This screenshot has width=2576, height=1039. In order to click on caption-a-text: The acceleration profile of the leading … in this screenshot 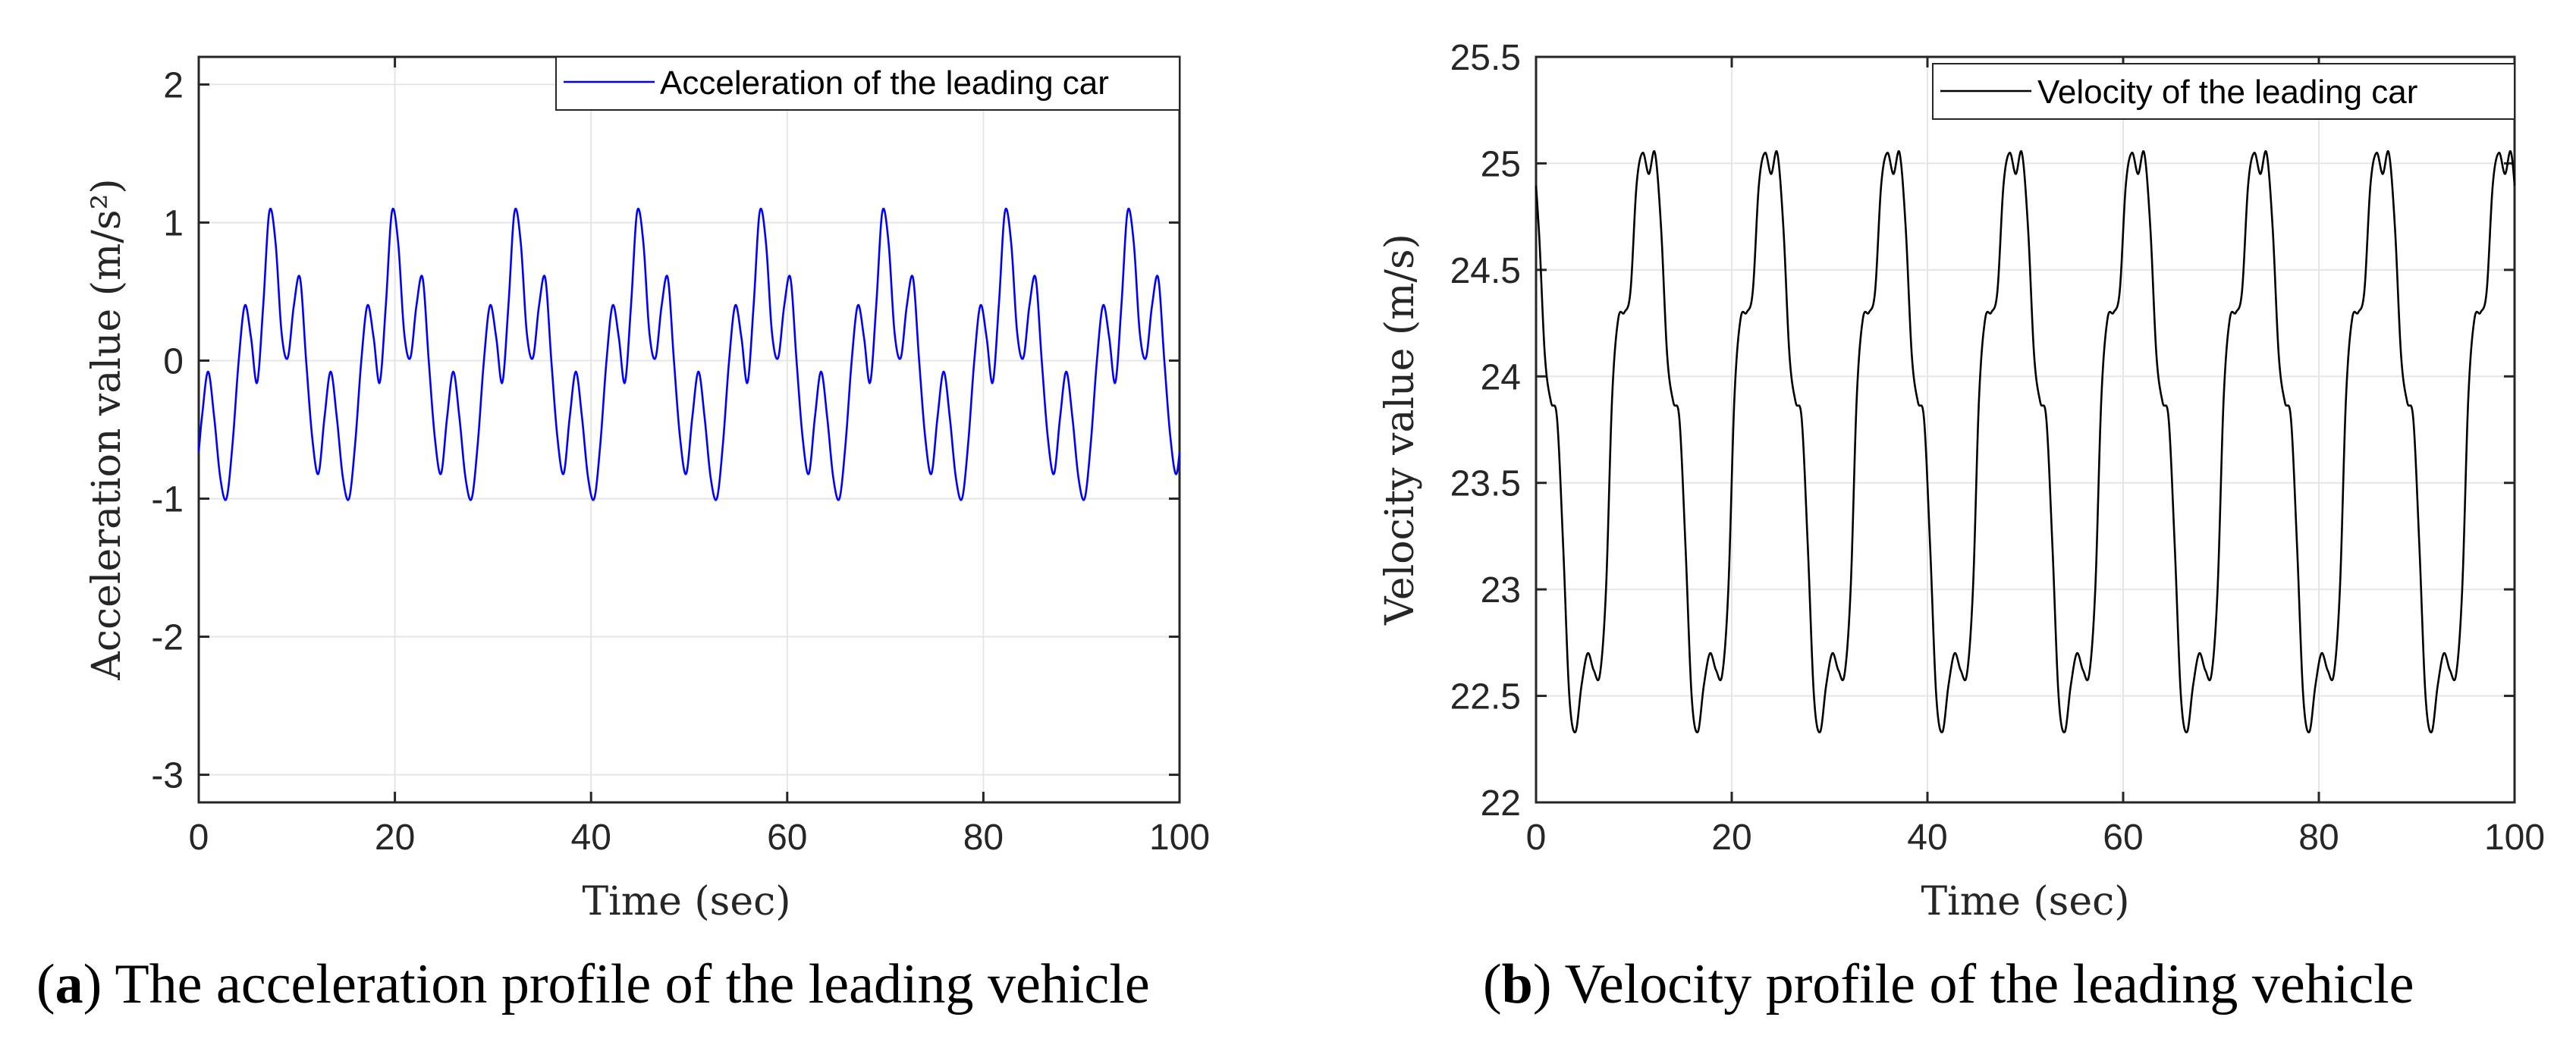, I will do `click(625, 984)`.